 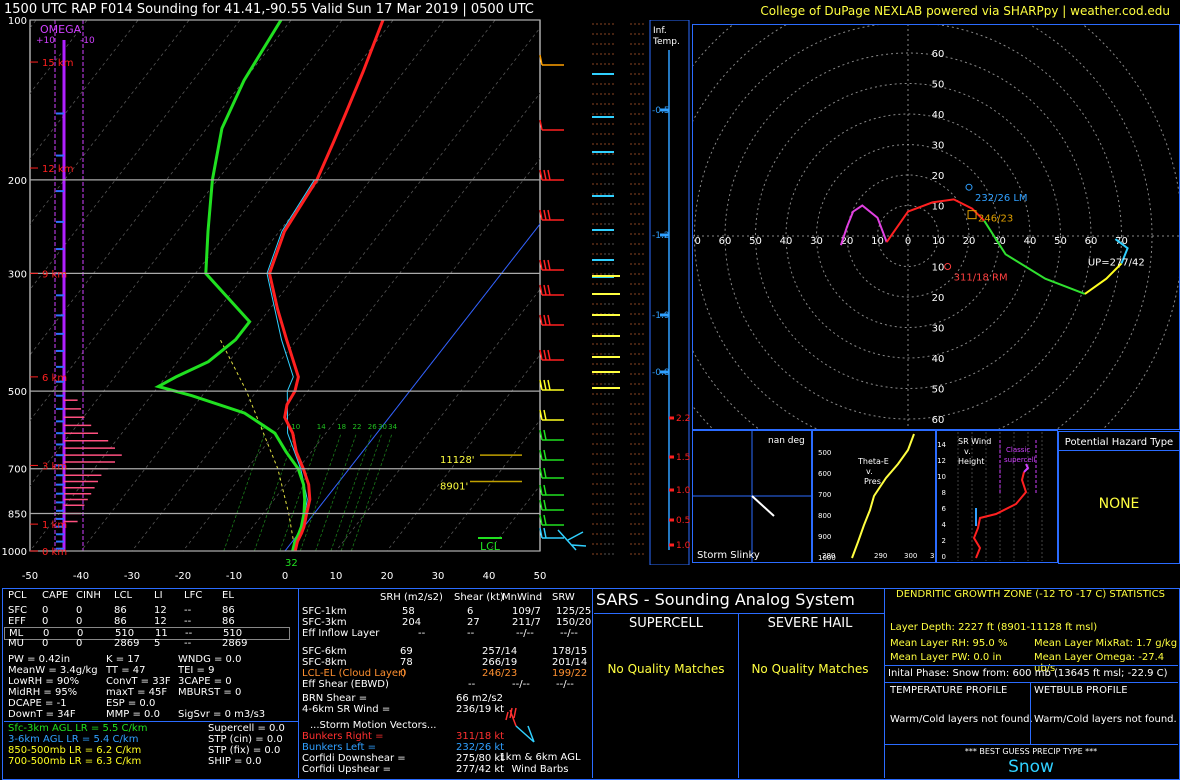 What do you see at coordinates (994, 627) in the screenshot?
I see `dgz-layer-depth: Layer Depth: 2227 ft (8901-11128 ft msl)` at bounding box center [994, 627].